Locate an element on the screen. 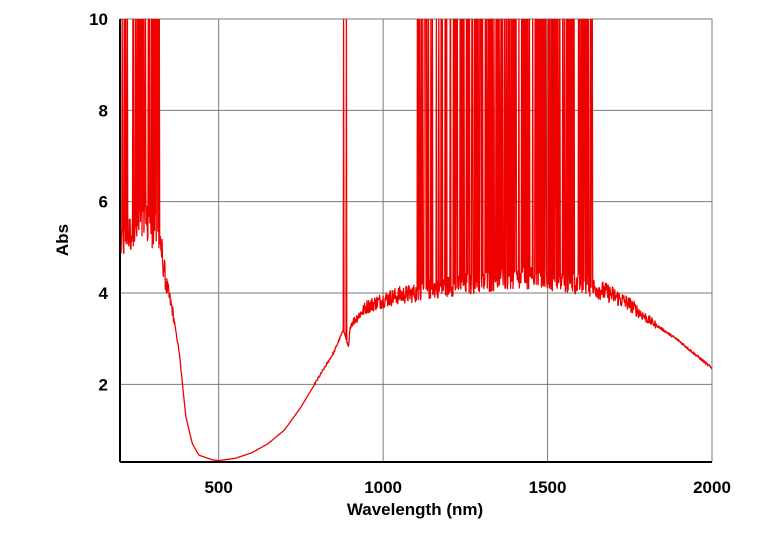 This screenshot has width=770, height=543. y-tick-label: 10 is located at coordinates (98, 19).